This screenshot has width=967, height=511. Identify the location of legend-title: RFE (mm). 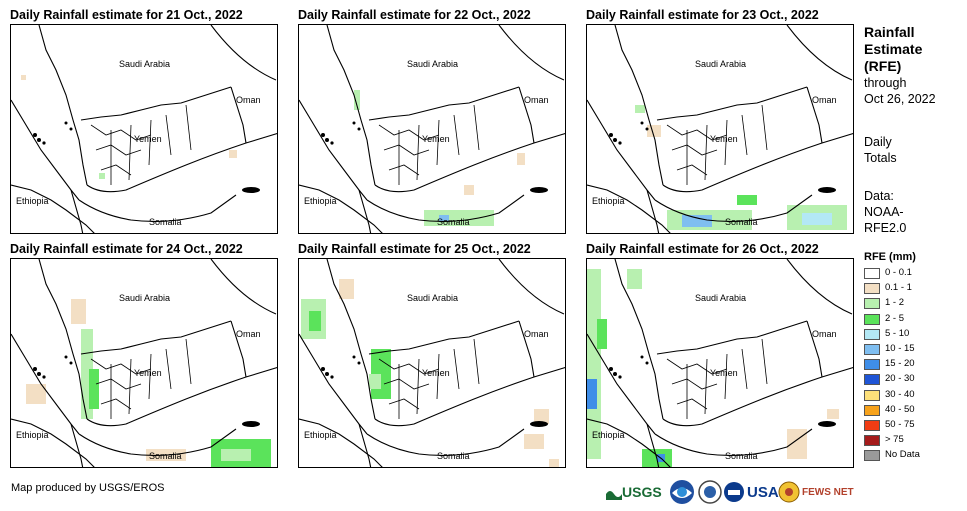
(890, 257).